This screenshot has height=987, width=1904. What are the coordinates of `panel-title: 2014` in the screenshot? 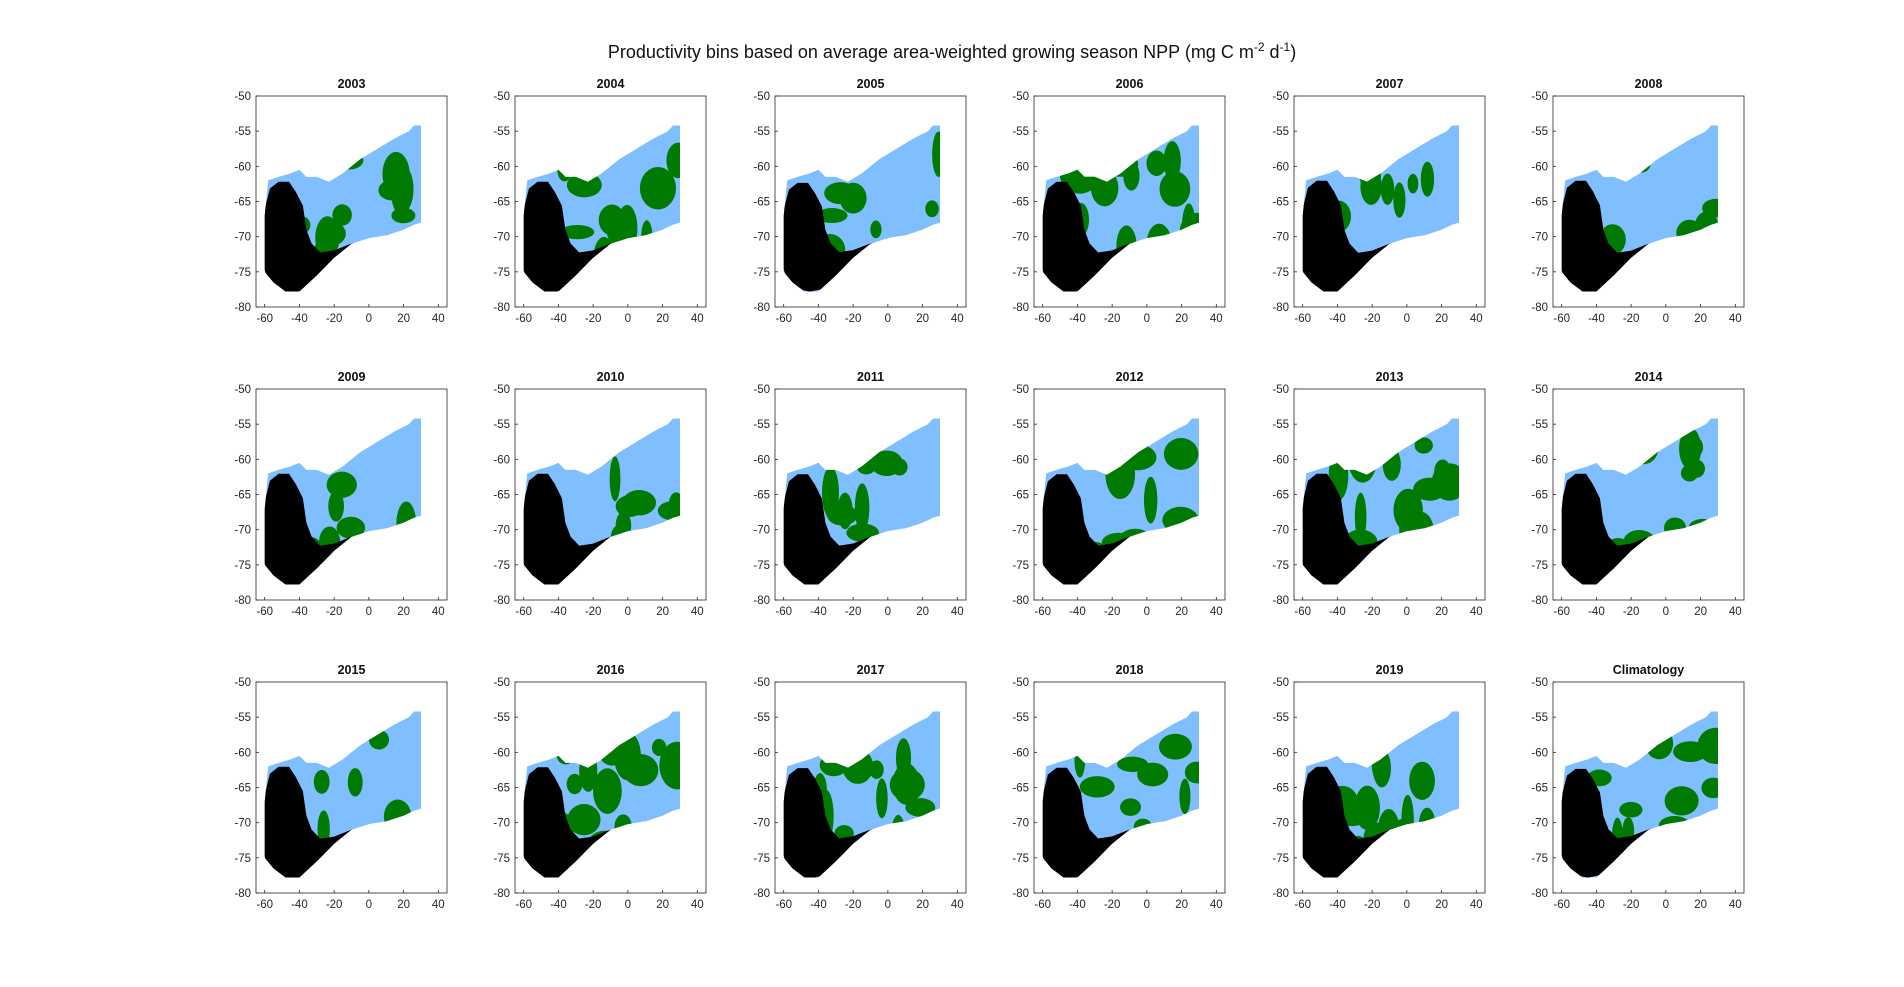 It's located at (1649, 377).